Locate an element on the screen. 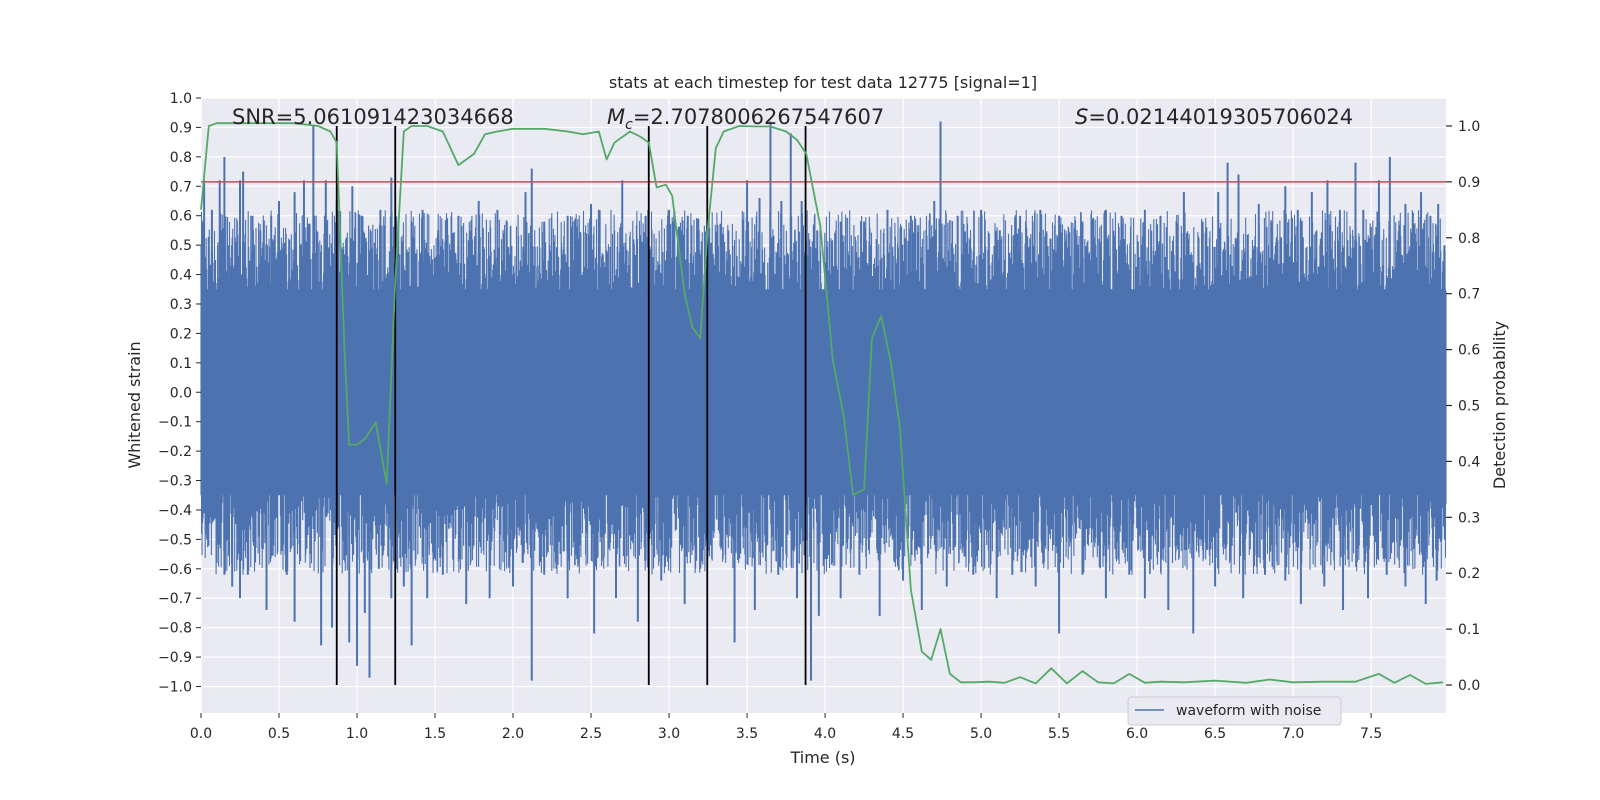 The width and height of the screenshot is (1600, 800). legend: waveform with noise is located at coordinates (1234, 711).